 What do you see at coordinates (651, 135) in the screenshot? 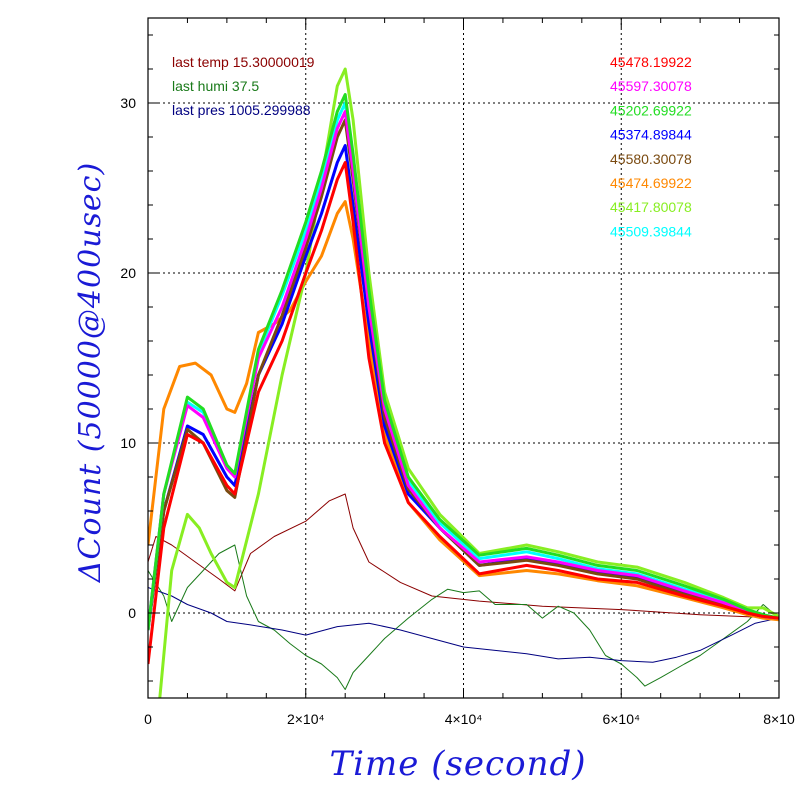
I see `legend-entry: 45374.89844` at bounding box center [651, 135].